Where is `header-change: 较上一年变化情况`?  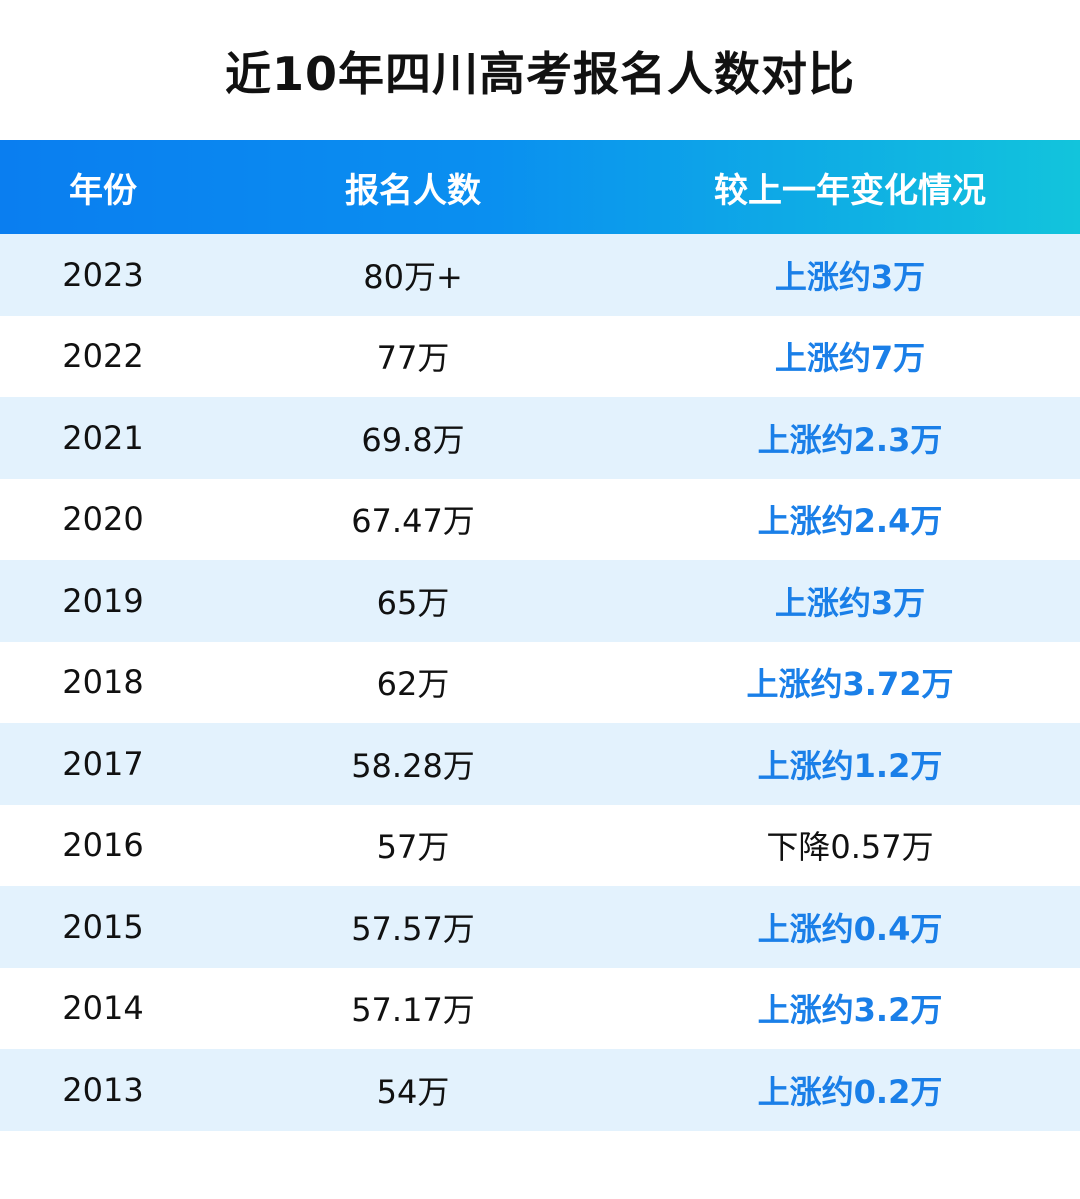 header-change: 较上一年变化情况 is located at coordinates (850, 190).